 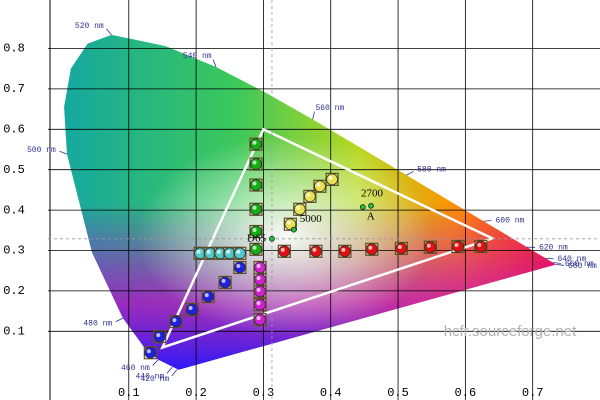 What do you see at coordinates (197, 56) in the screenshot?
I see `wavelength-label: 540 nm` at bounding box center [197, 56].